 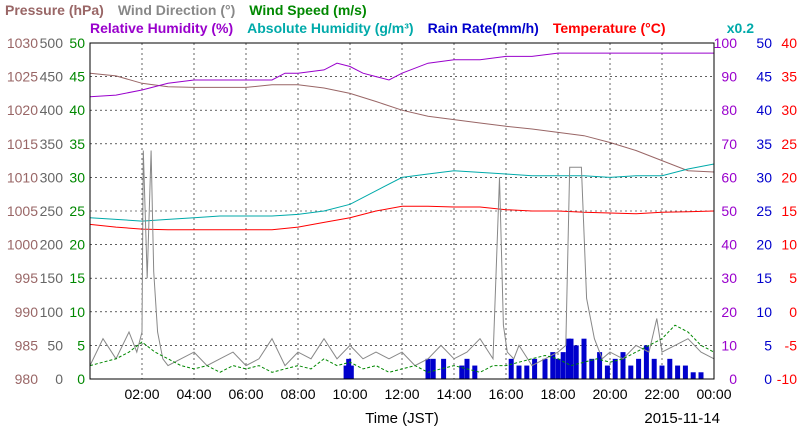 I want to click on pressure-tick-label: 1020, so click(x=22, y=110).